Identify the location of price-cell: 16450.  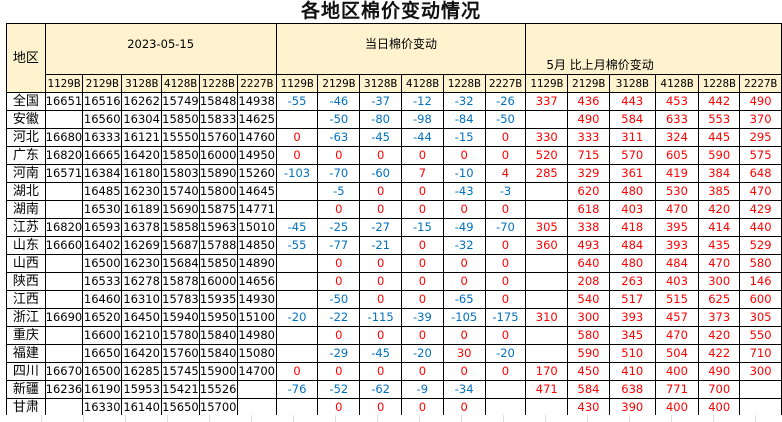
(142, 317).